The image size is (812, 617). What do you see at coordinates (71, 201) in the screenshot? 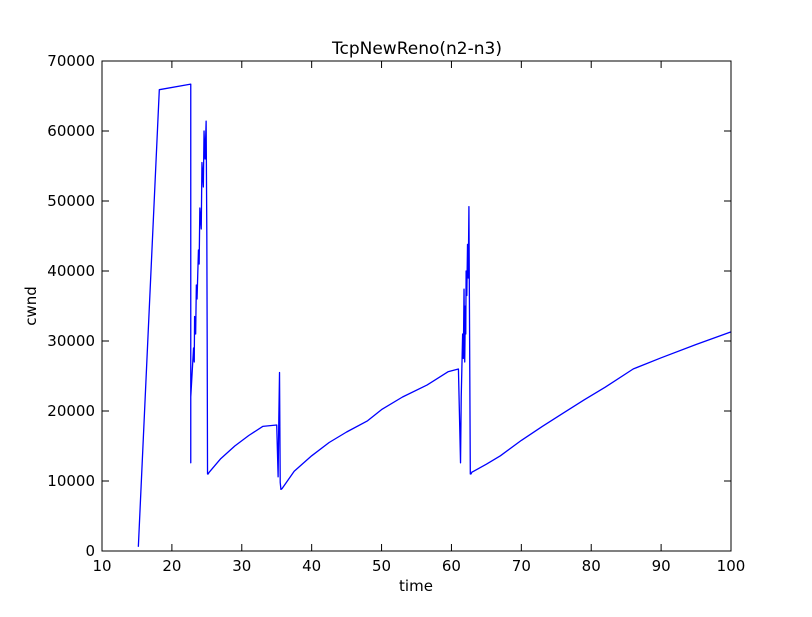
I see `y-tick-label: 50000` at bounding box center [71, 201].